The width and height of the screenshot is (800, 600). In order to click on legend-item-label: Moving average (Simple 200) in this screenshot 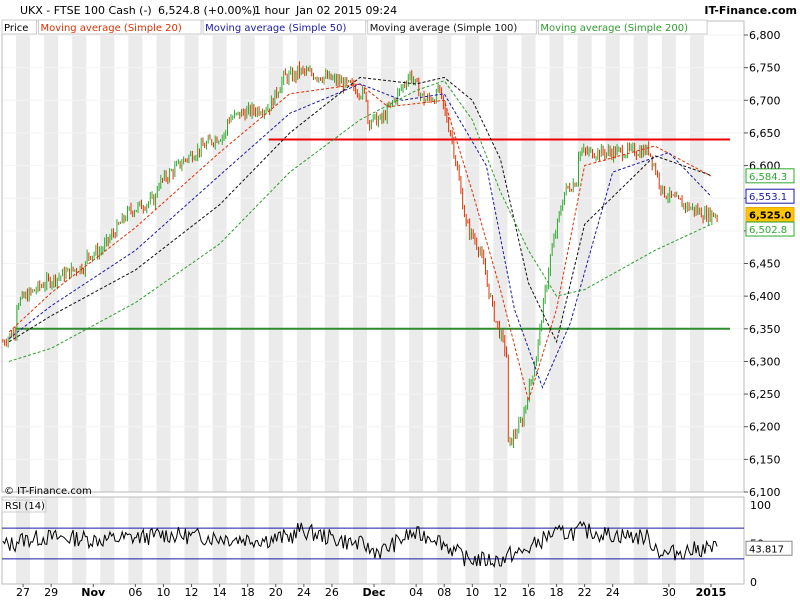, I will do `click(614, 28)`.